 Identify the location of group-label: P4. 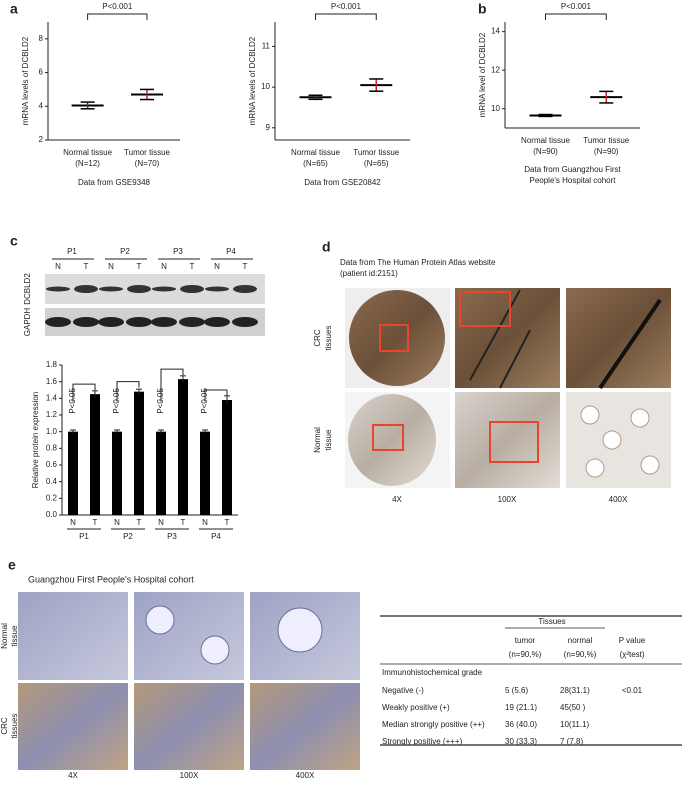
(216, 536).